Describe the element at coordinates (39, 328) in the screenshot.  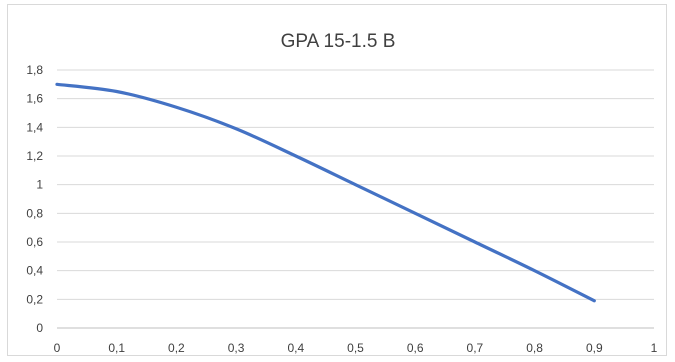
I see `y-tick-label: 0` at that location.